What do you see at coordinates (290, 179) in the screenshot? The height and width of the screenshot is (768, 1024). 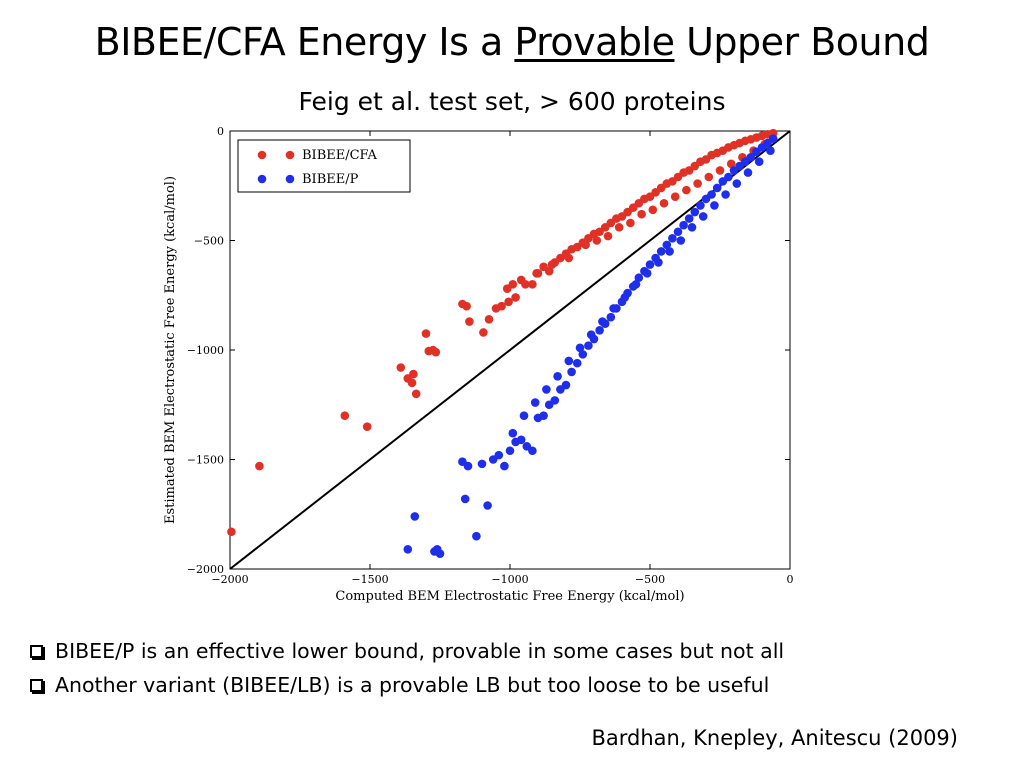 I see `legend-marker` at bounding box center [290, 179].